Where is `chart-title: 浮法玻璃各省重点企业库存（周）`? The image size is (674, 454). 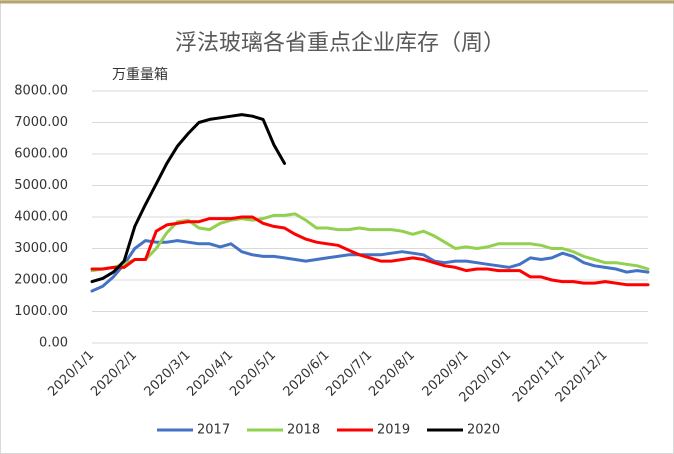 chart-title: 浮法玻璃各省重点企业库存（周） is located at coordinates (340, 43).